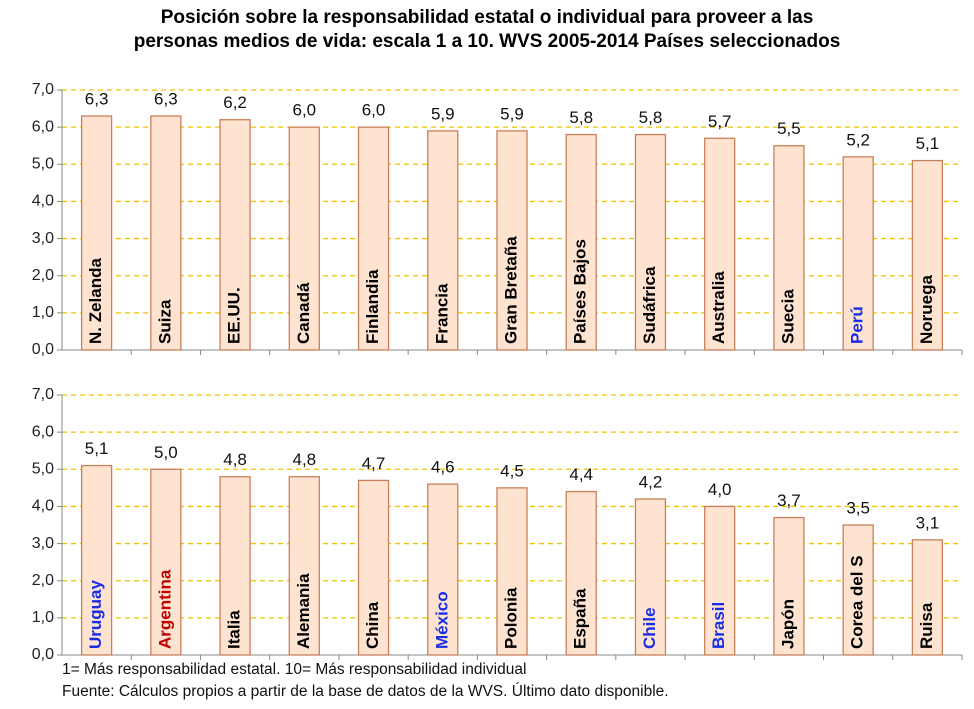  I want to click on value-label: 5,7, so click(720, 121).